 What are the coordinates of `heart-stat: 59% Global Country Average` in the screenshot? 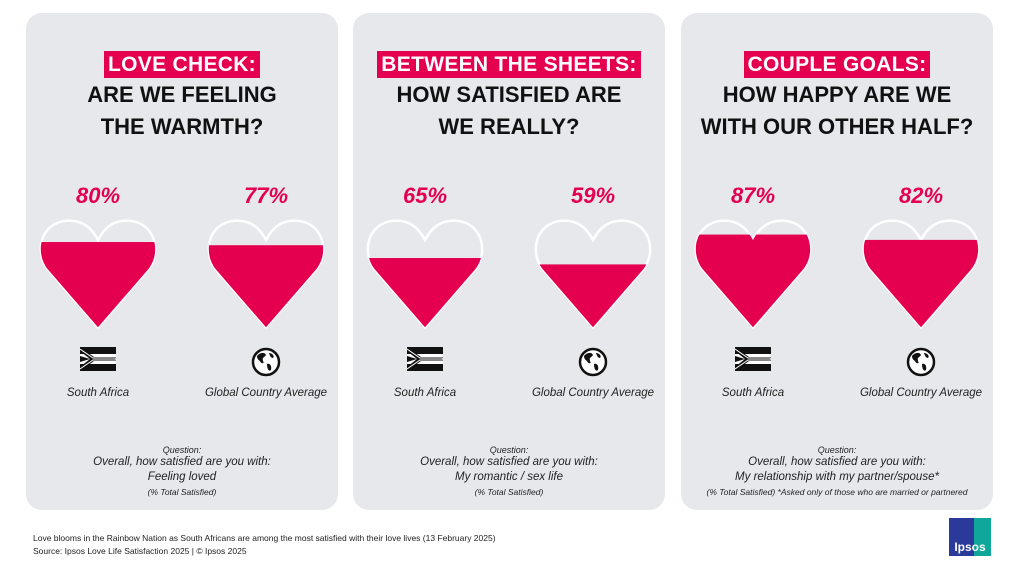 It's located at (593, 290).